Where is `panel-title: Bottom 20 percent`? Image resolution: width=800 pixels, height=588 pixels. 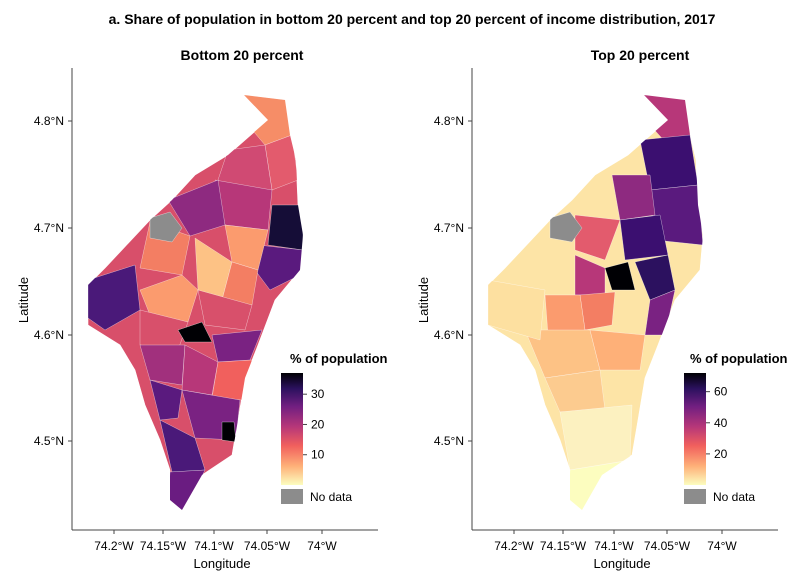
panel-title: Bottom 20 percent is located at coordinates (242, 55).